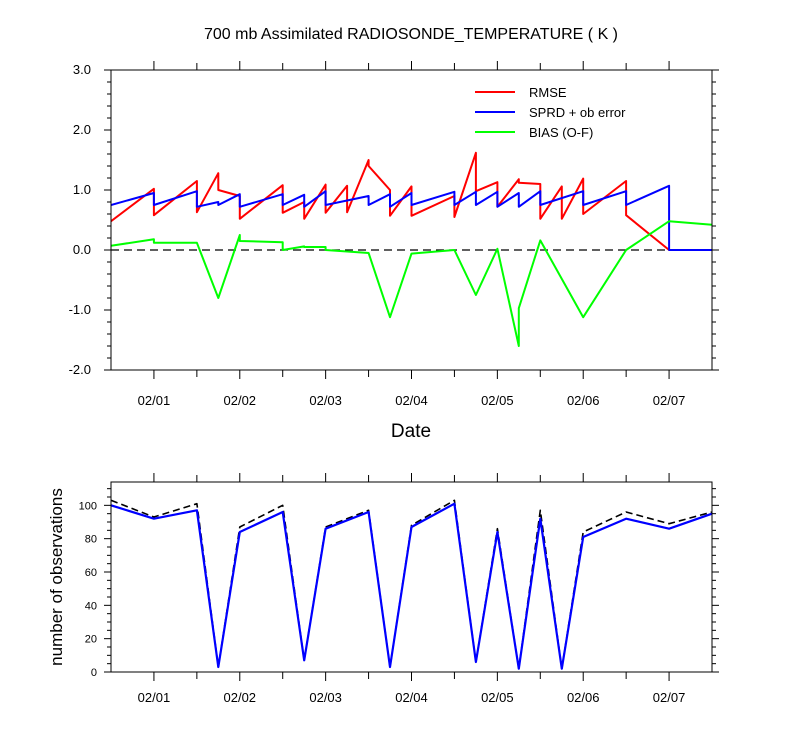 This screenshot has height=750, width=800. What do you see at coordinates (88, 506) in the screenshot?
I see `y-tick-label: 100` at bounding box center [88, 506].